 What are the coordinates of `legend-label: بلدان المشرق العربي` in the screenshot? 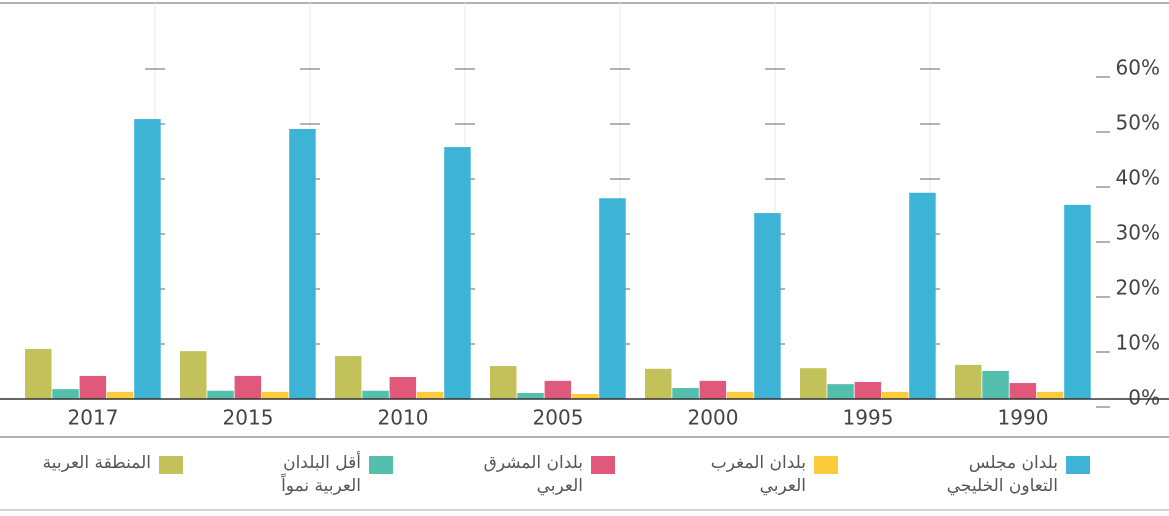 It's located at (533, 474).